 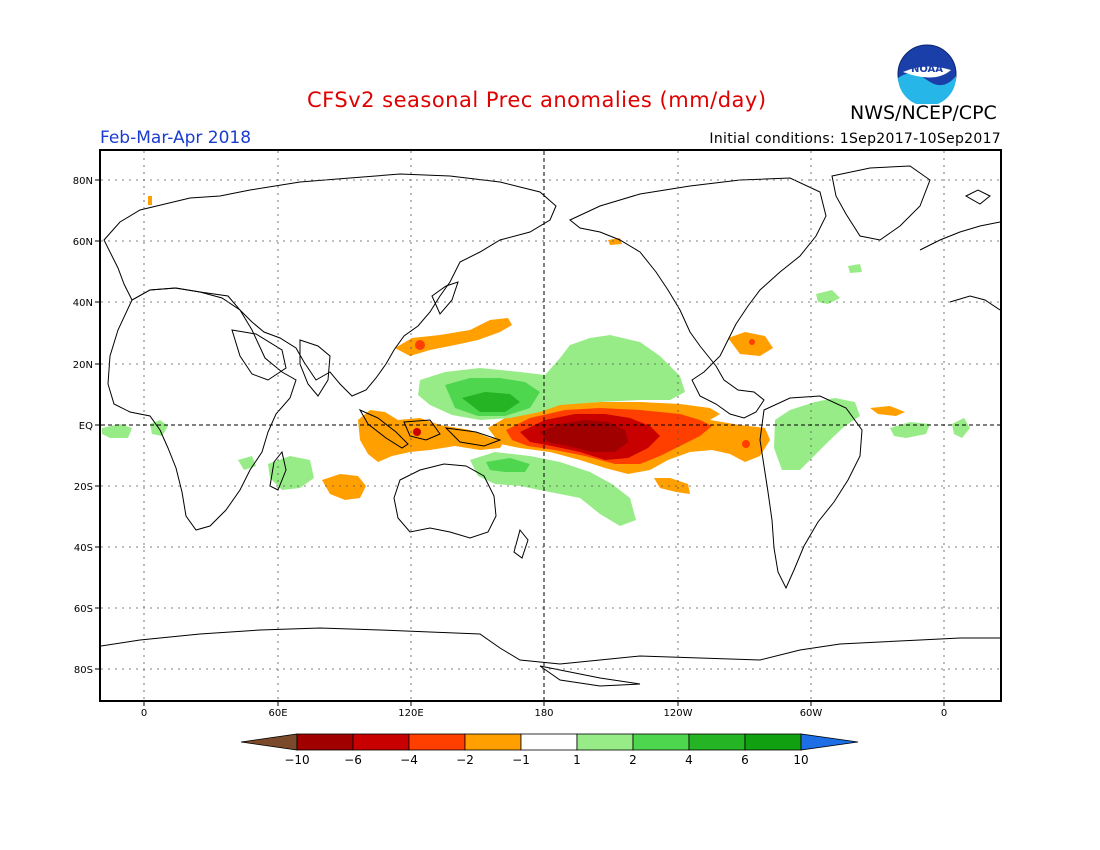 I want to click on arabia-outline, so click(x=259, y=355).